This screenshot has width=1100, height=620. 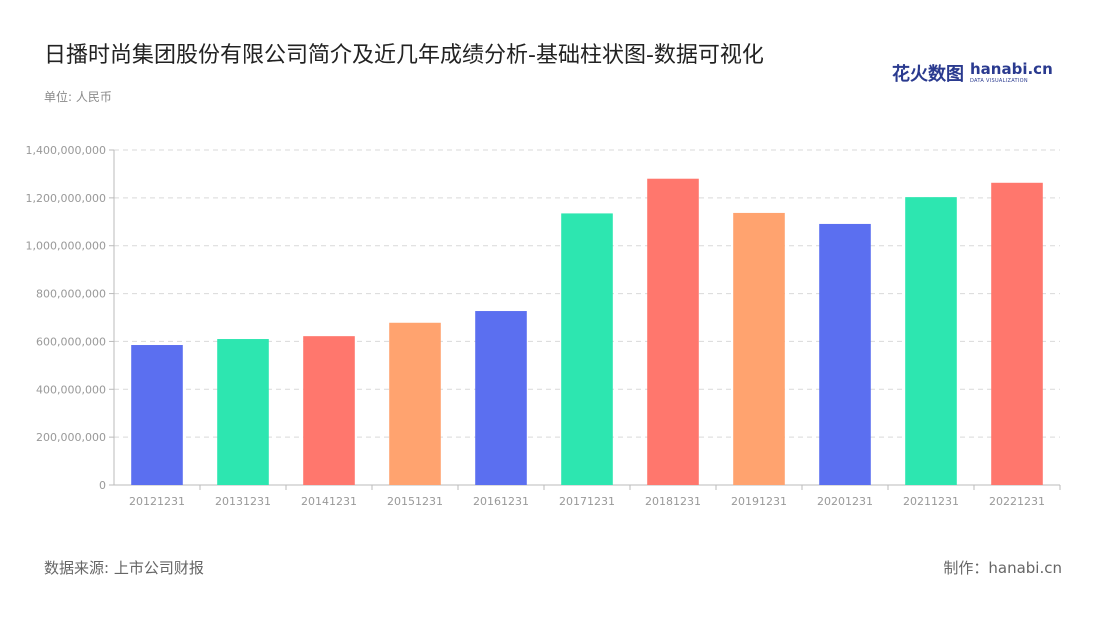 I want to click on x-tick-label: 20171231, so click(x=587, y=501).